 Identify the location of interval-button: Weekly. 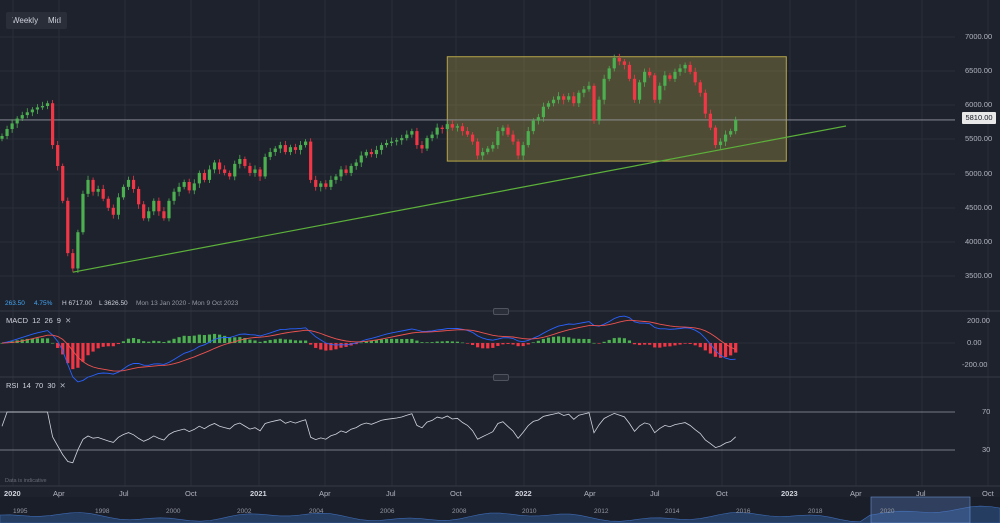
(25, 20).